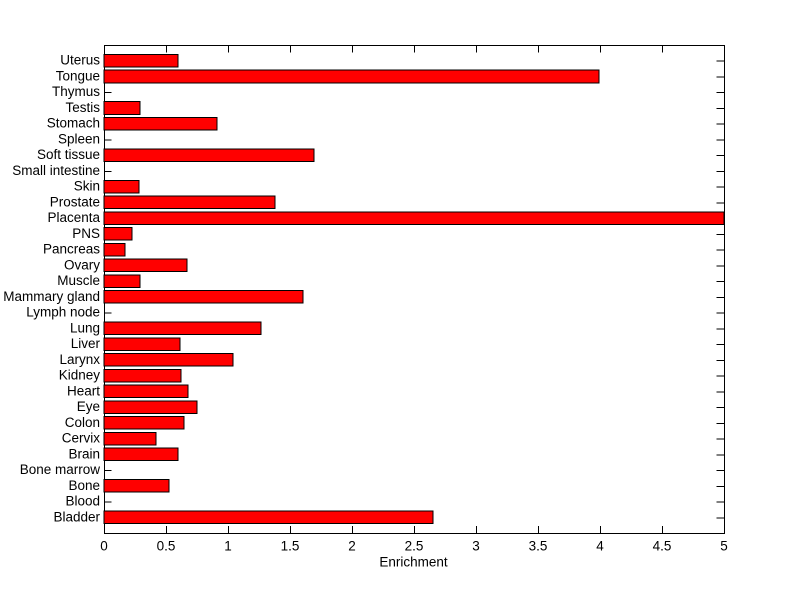  I want to click on svg-text: Ovary, so click(82, 264).